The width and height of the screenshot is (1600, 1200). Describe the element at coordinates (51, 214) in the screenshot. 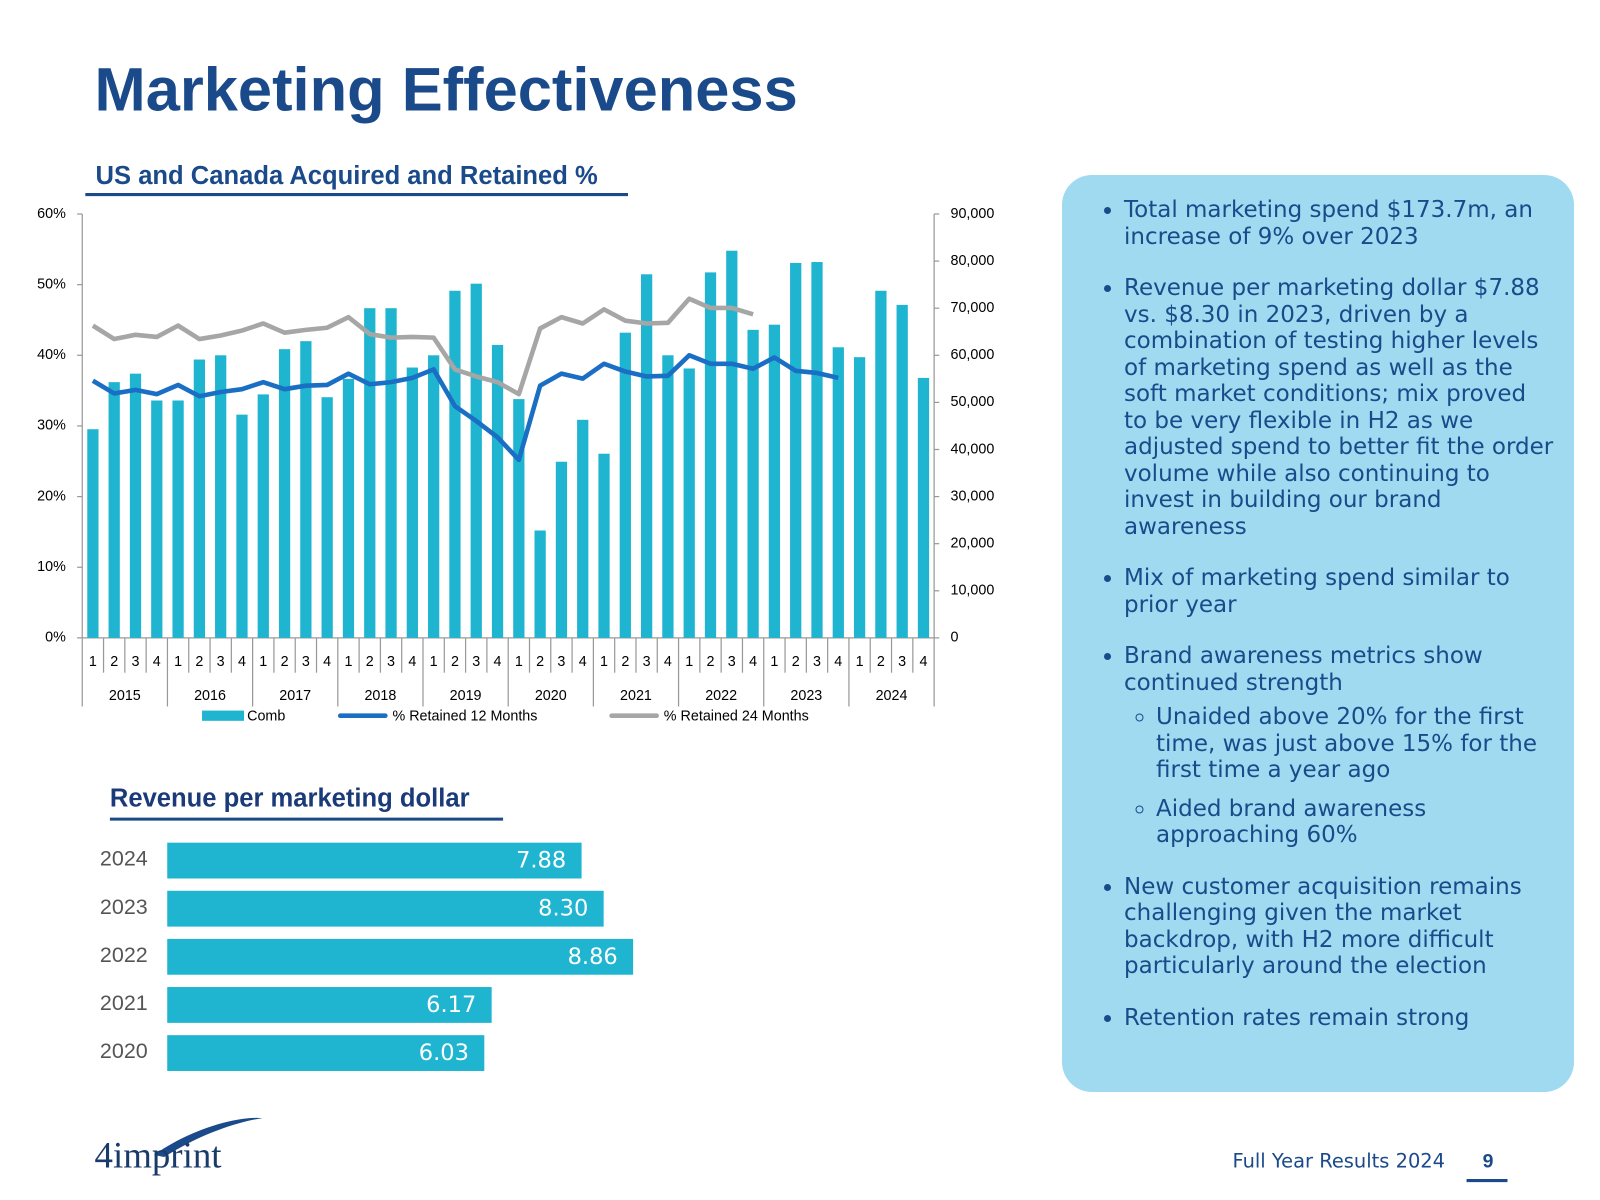

I see `y-tick-label: 60%` at that location.